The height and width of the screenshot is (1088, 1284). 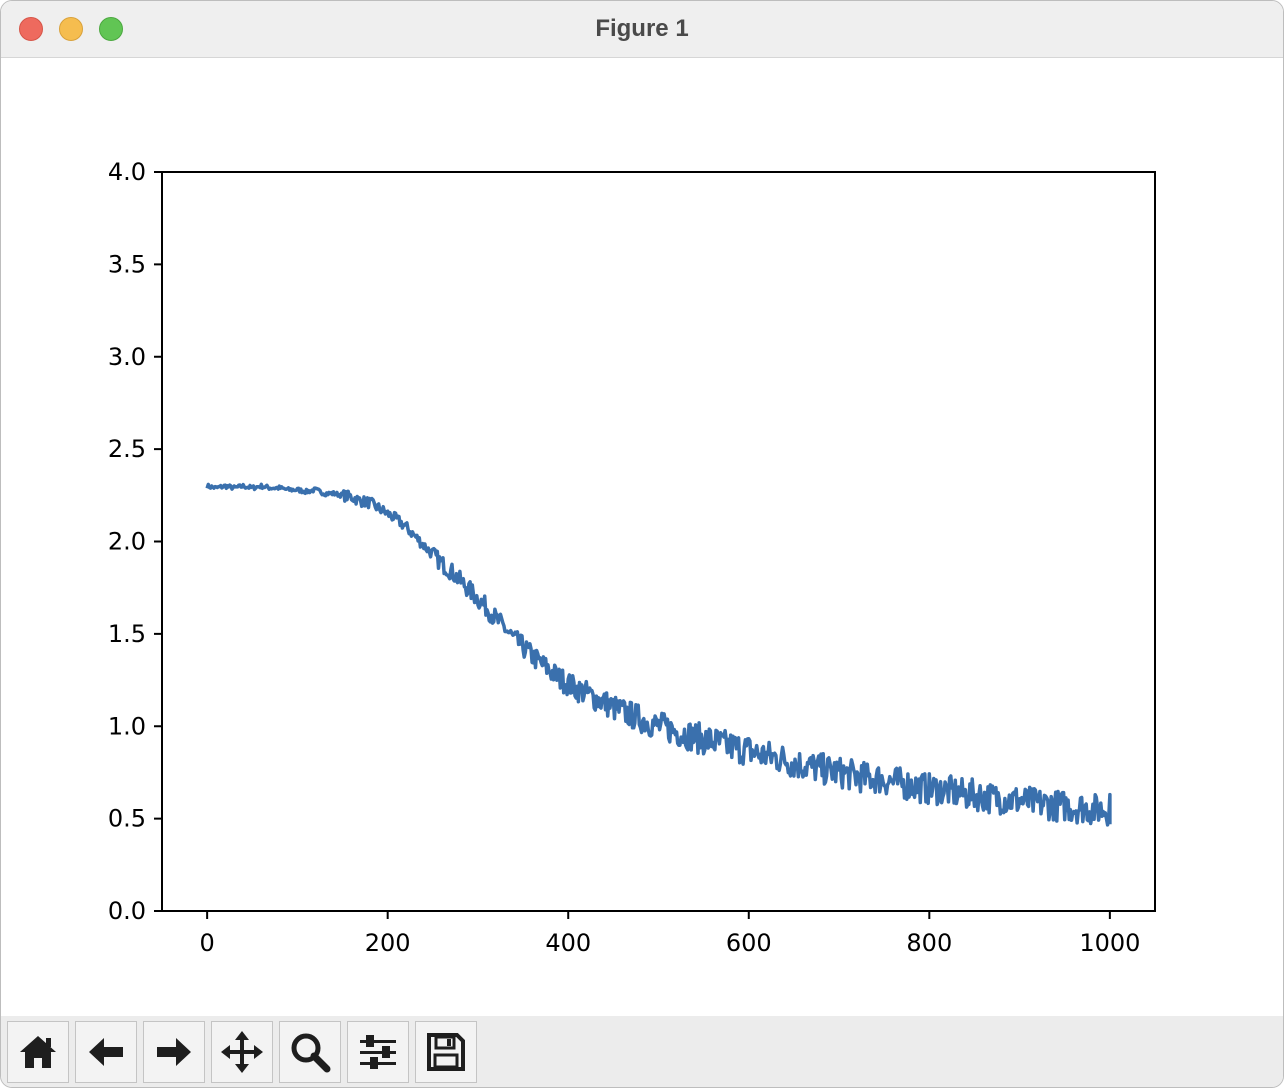 I want to click on configure-subplots-button, so click(x=378, y=1052).